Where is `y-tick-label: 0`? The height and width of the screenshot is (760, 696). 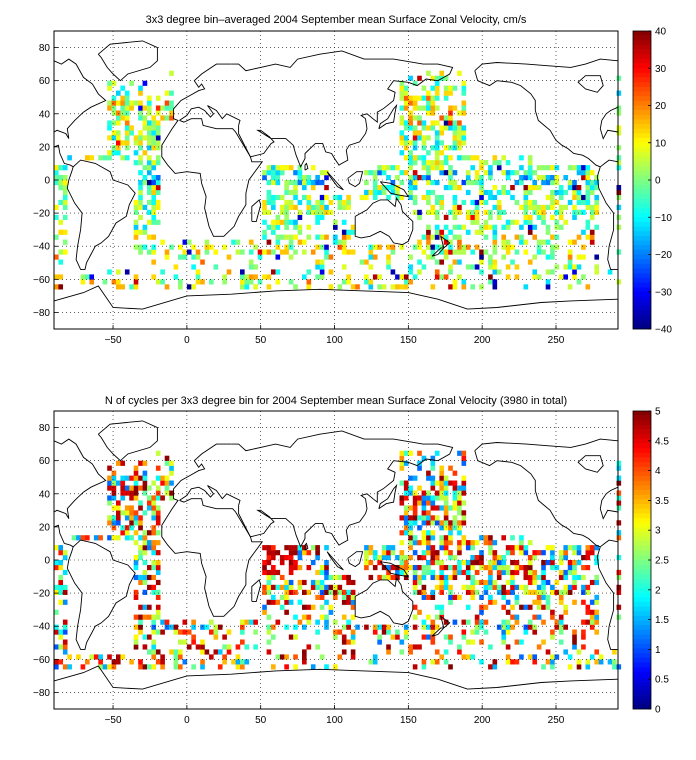 y-tick-label: 0 is located at coordinates (47, 561).